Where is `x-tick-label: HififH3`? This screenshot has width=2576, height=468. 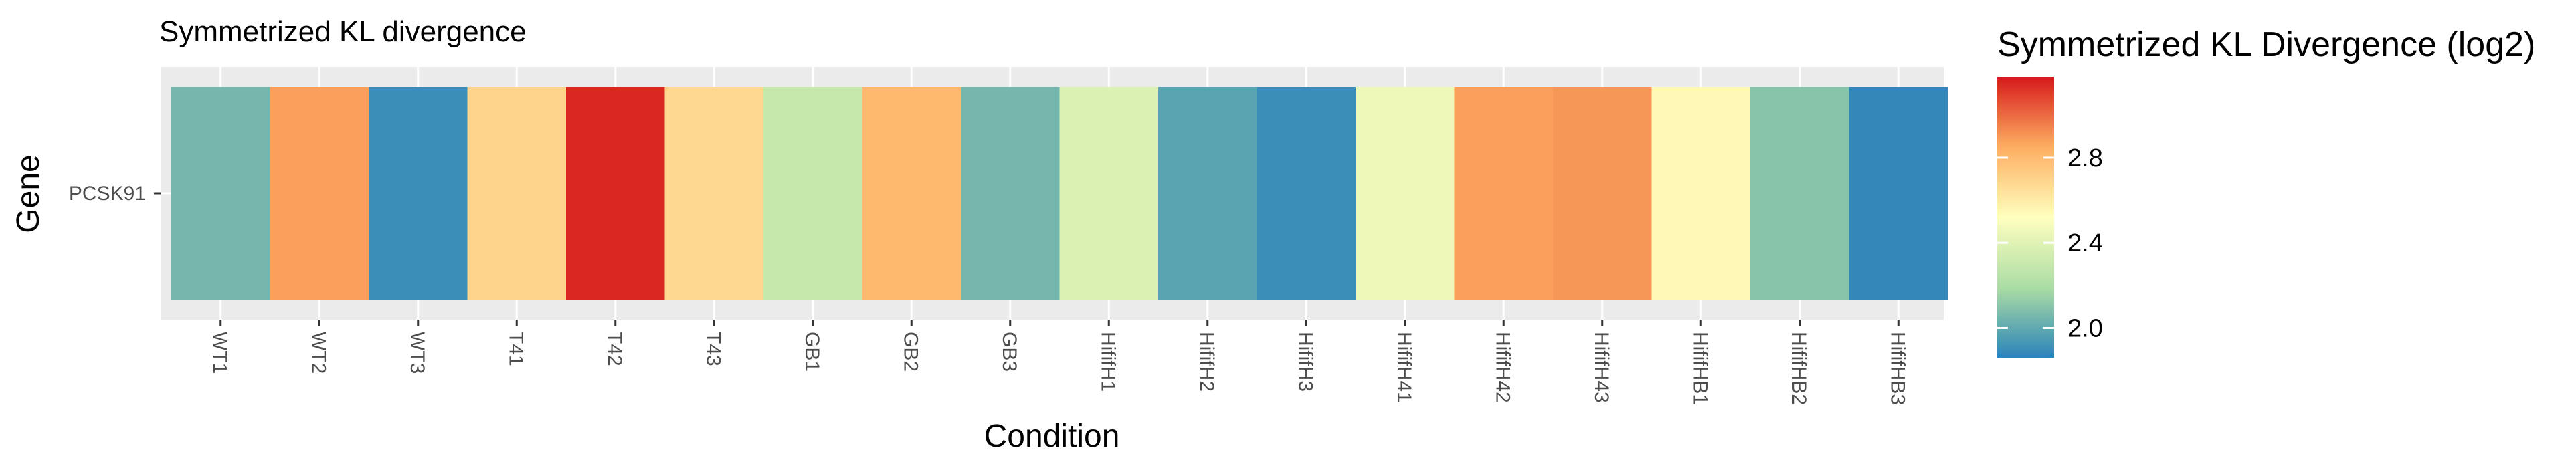
x-tick-label: HififH3 is located at coordinates (1305, 362).